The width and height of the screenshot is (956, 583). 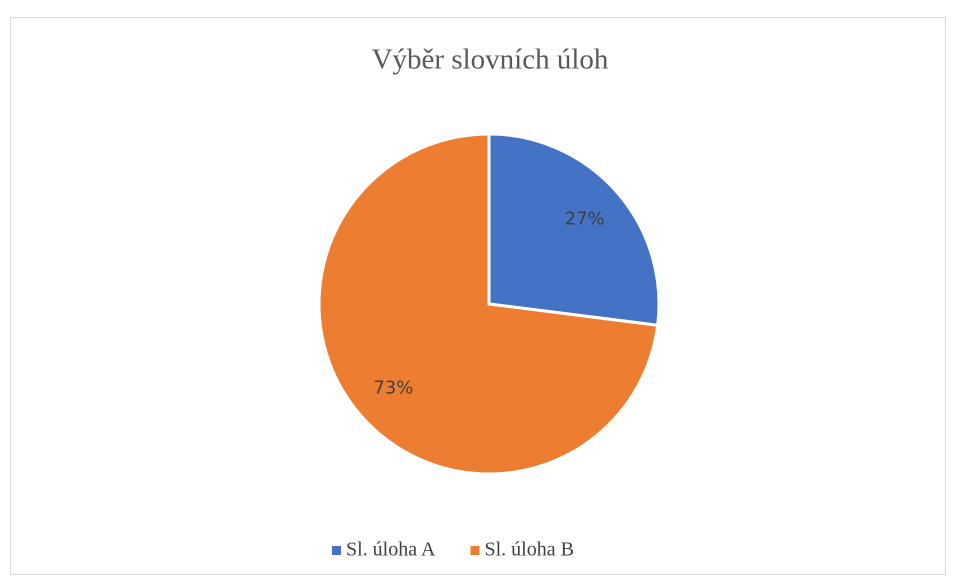 I want to click on legend-label: Sl. úloha A, so click(x=391, y=550).